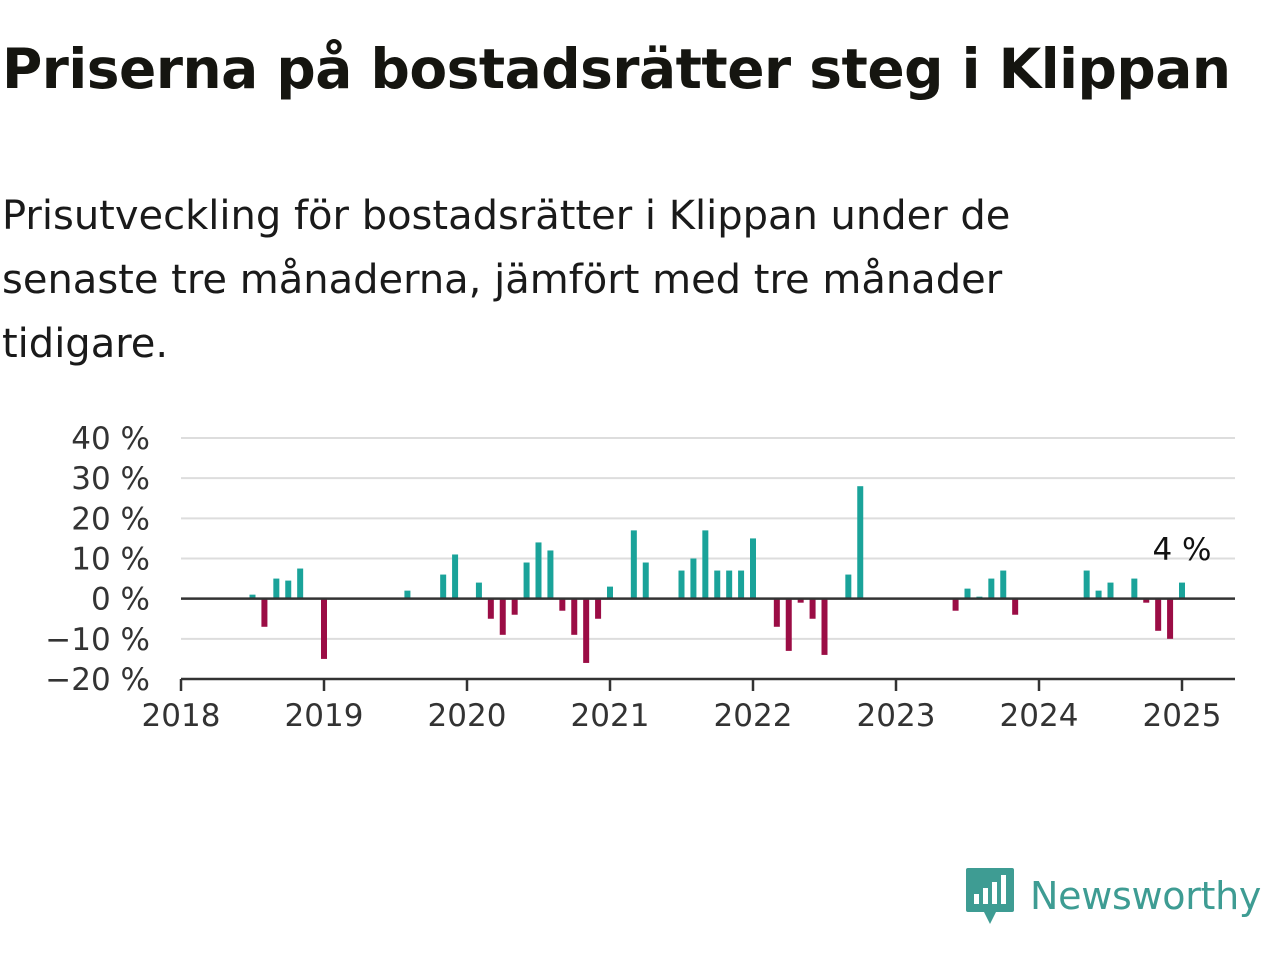 Image resolution: width=1280 pixels, height=960 pixels. I want to click on bar-chart-logo-icon, so click(990, 896).